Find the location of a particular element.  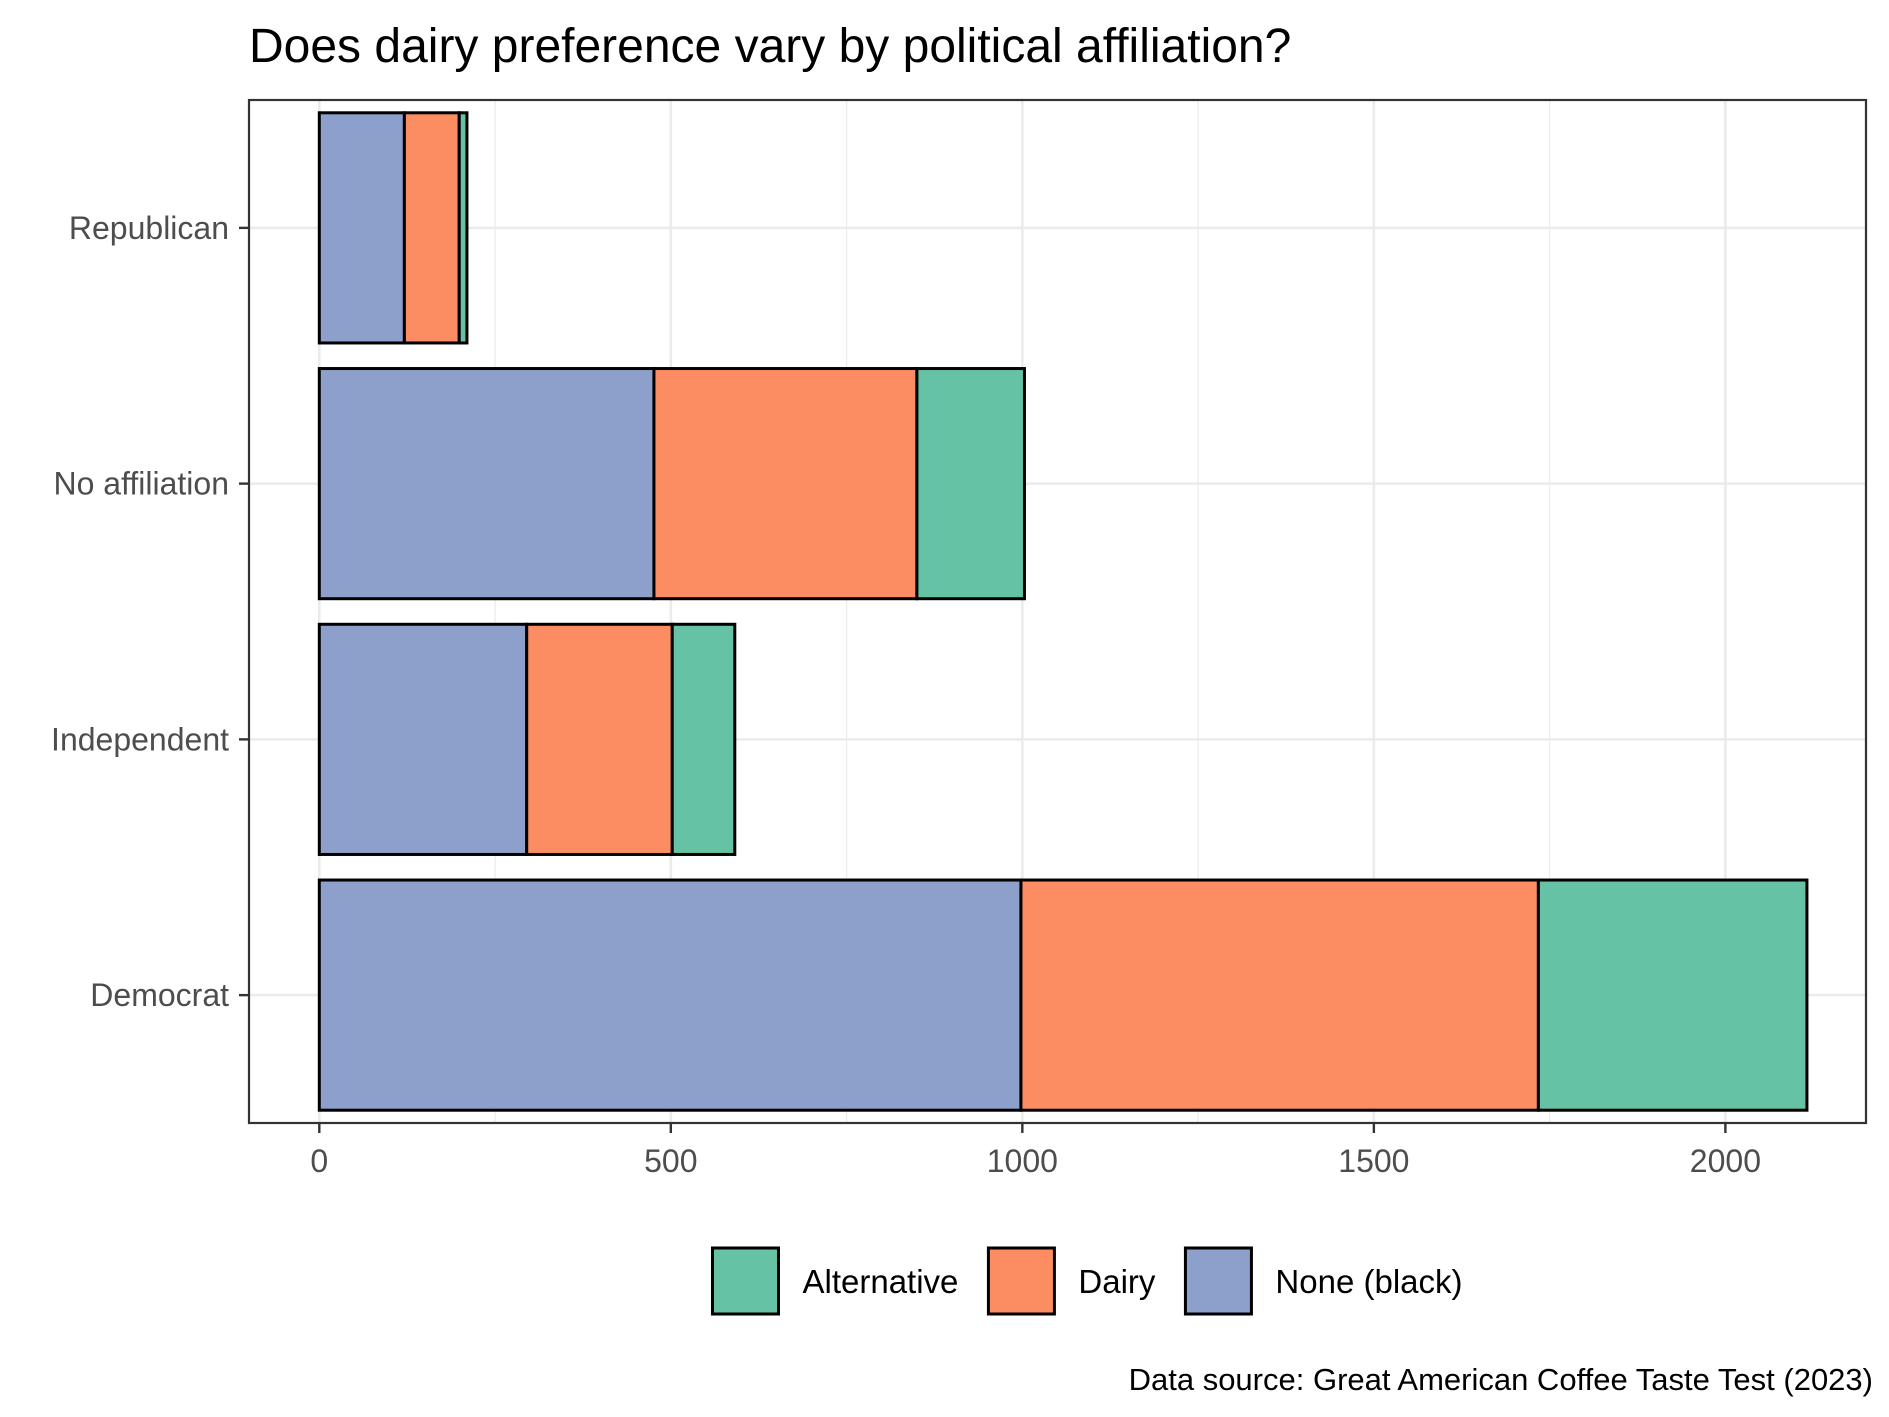

legend-label-none-black: None (black) is located at coordinates (1368, 1281).